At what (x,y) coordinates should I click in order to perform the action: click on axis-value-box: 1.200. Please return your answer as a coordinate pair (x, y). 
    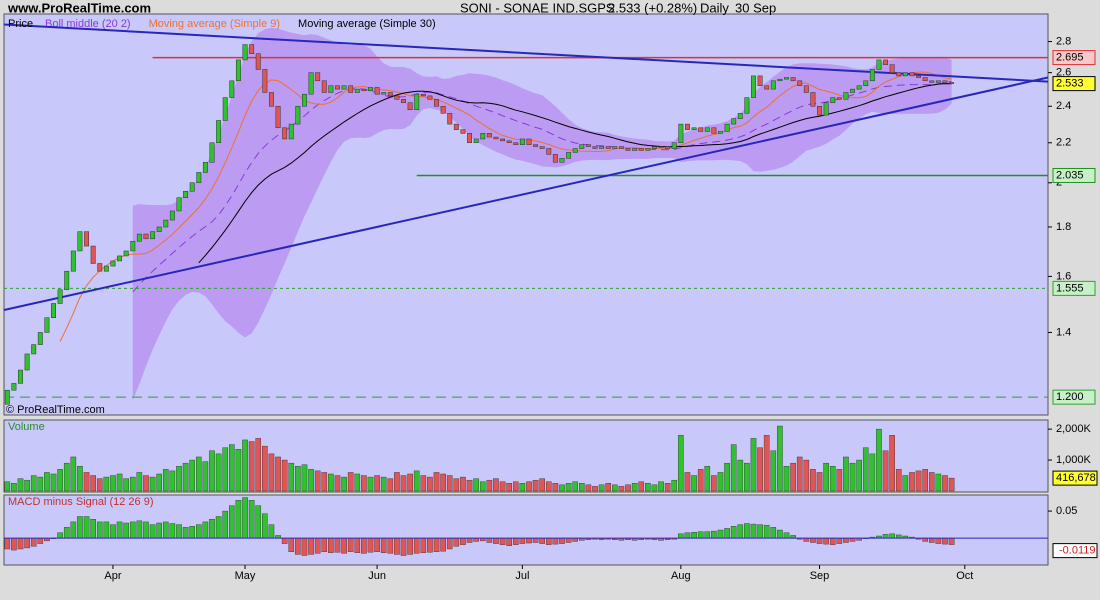
    Looking at the image, I should click on (1074, 397).